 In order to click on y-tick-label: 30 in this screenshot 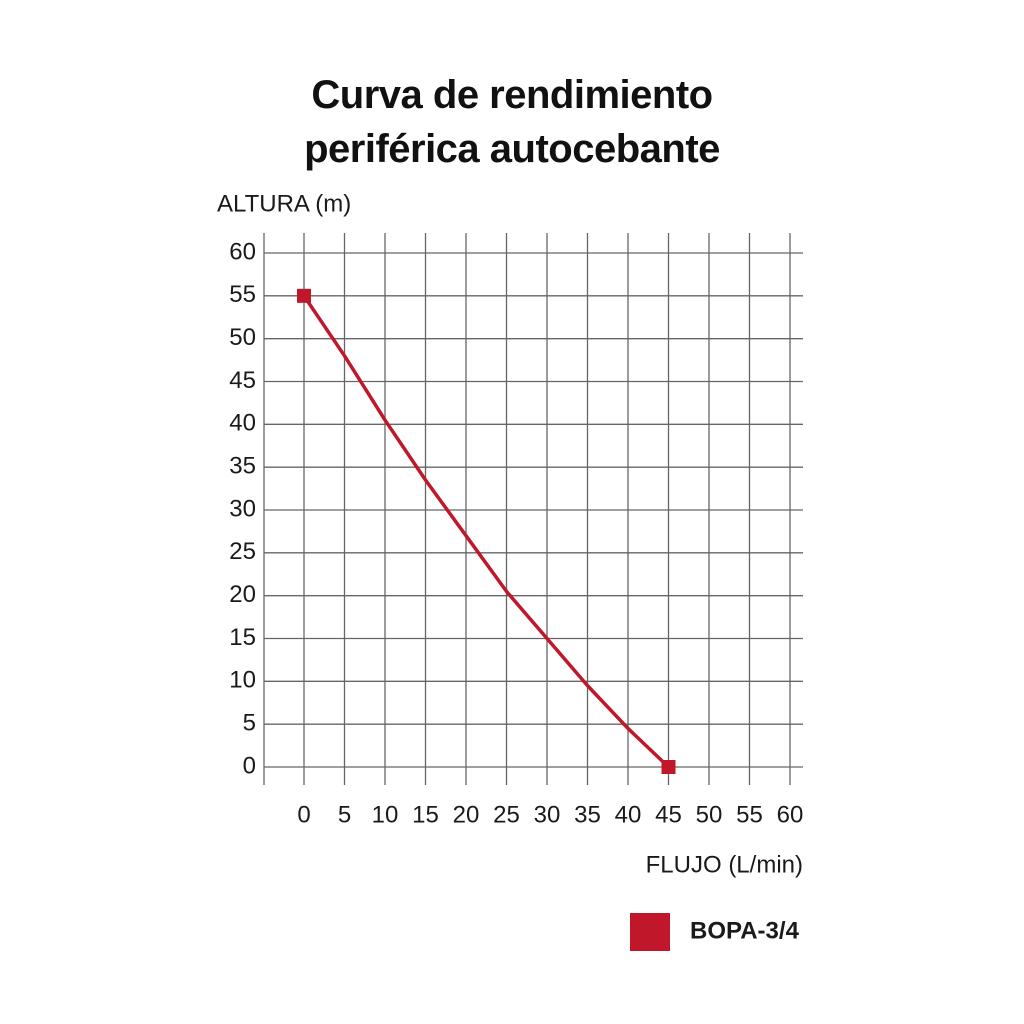, I will do `click(242, 508)`.